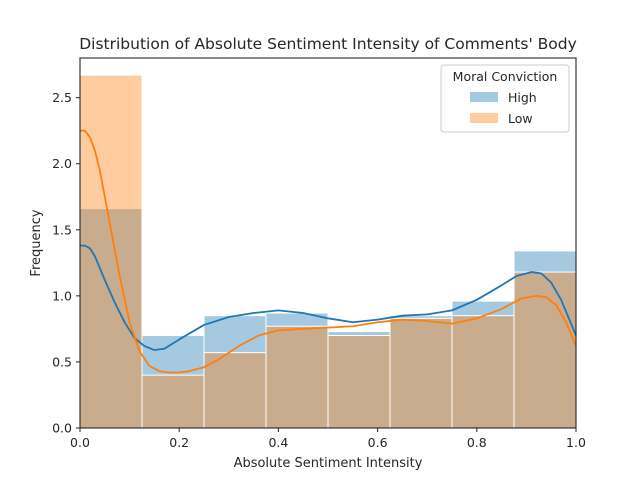 This screenshot has height=480, width=640. What do you see at coordinates (80, 442) in the screenshot?
I see `x-tick-label: 0.0` at bounding box center [80, 442].